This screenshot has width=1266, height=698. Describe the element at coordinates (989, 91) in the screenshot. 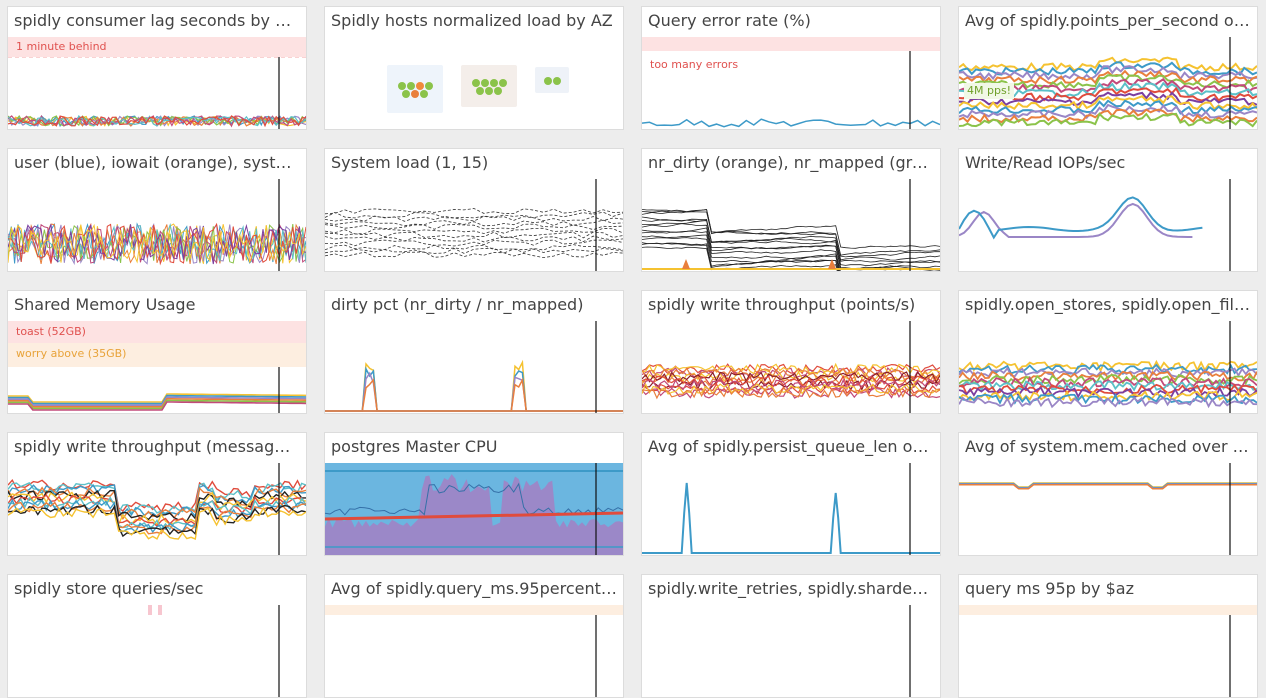

I see `threshold-label: 4M pps!` at that location.